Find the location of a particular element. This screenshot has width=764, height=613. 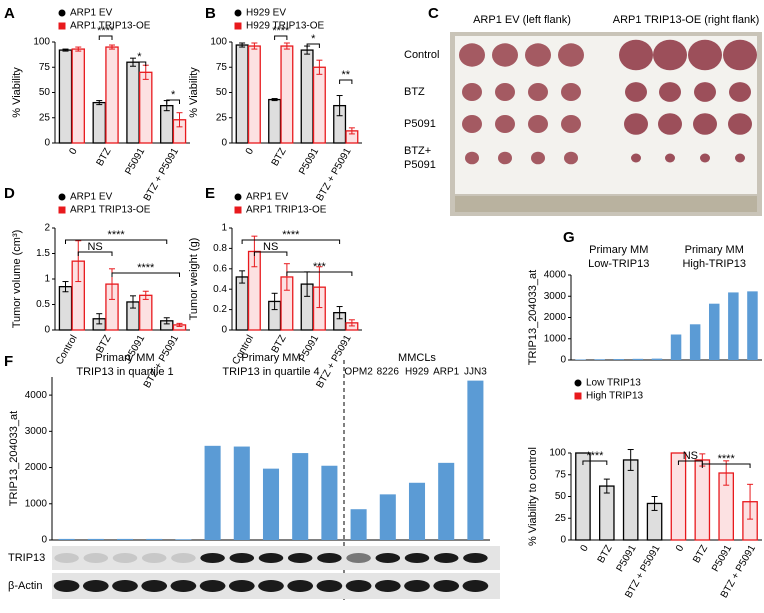

legend-label: High TRIP13 is located at coordinates (615, 396).